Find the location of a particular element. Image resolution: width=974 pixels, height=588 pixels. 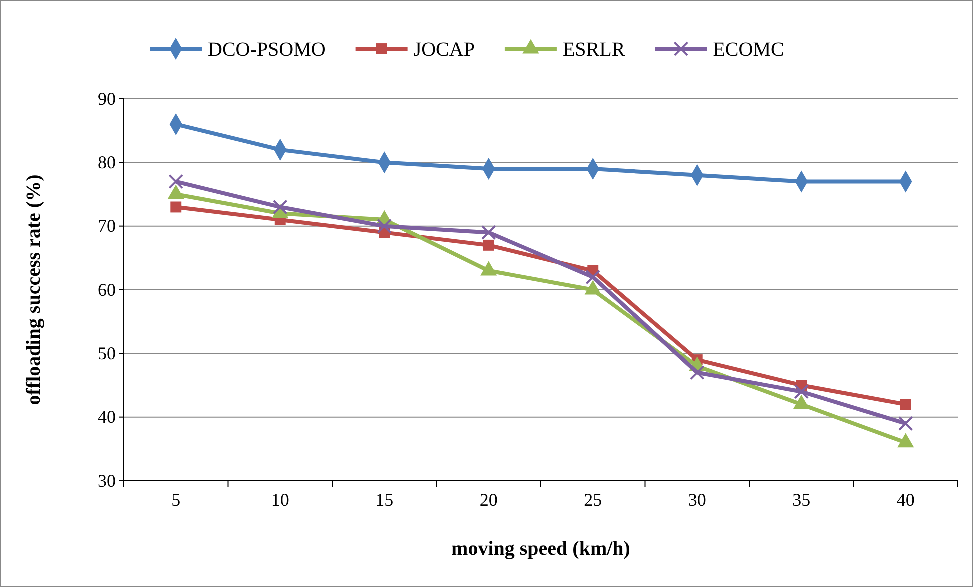

legend-label: ECOMC is located at coordinates (748, 50).